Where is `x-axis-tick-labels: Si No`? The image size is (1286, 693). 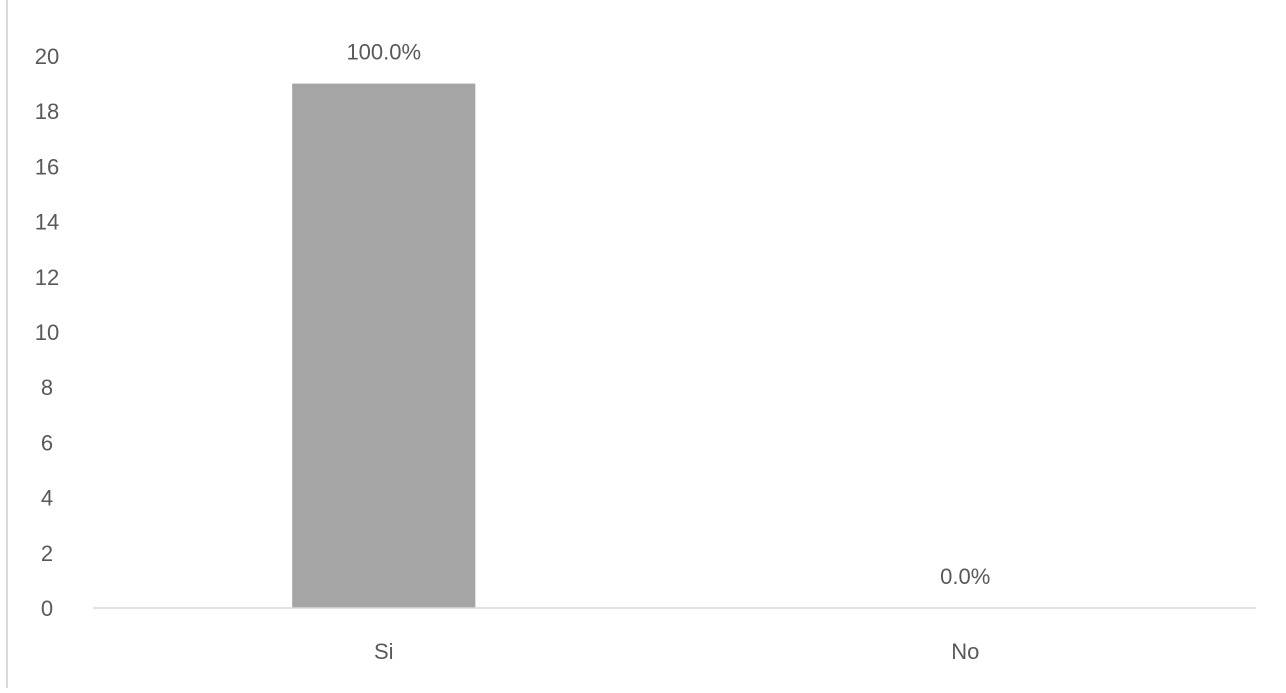
x-axis-tick-labels: Si No is located at coordinates (676, 651).